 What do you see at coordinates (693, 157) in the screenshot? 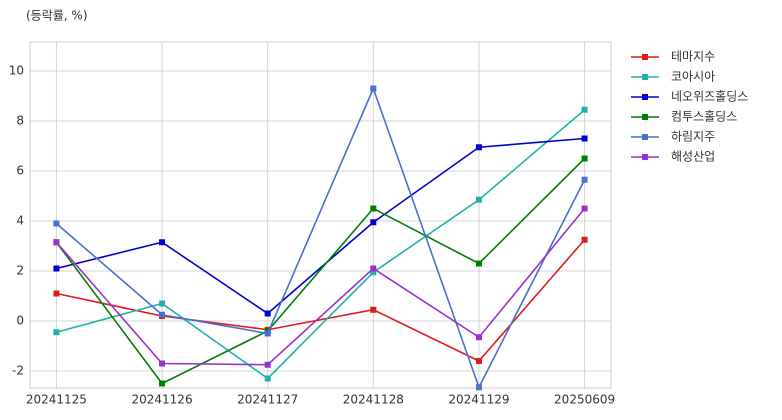
I see `legend-label: 해성산업` at bounding box center [693, 157].